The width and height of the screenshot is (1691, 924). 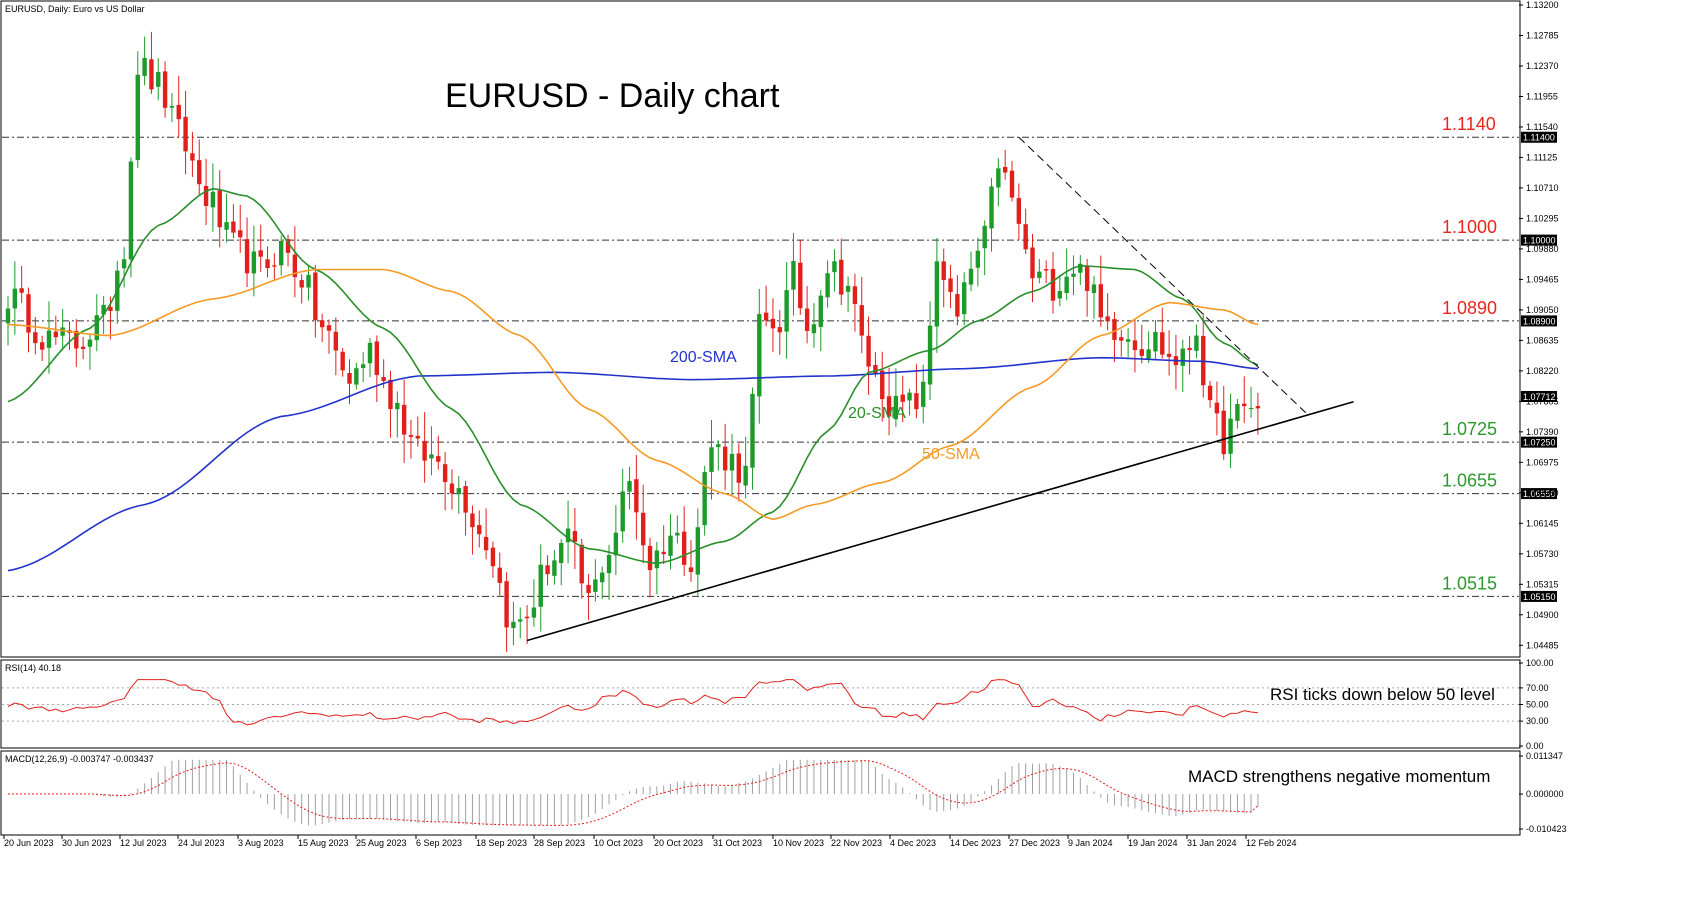 What do you see at coordinates (1541, 157) in the screenshot?
I see `price-tick-label: 1.11125` at bounding box center [1541, 157].